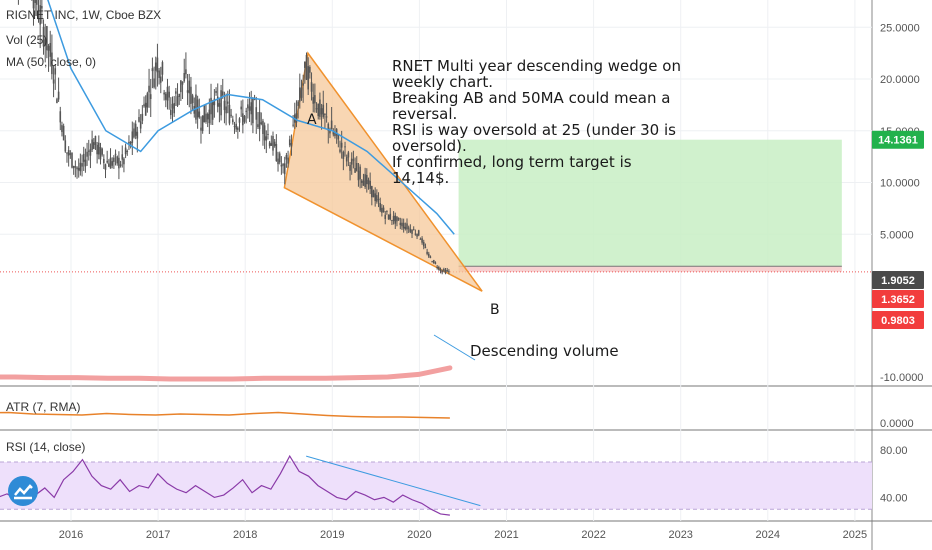 This screenshot has width=932, height=550. Describe the element at coordinates (27, 40) in the screenshot. I see `vol-legend: Vol (25)` at that location.